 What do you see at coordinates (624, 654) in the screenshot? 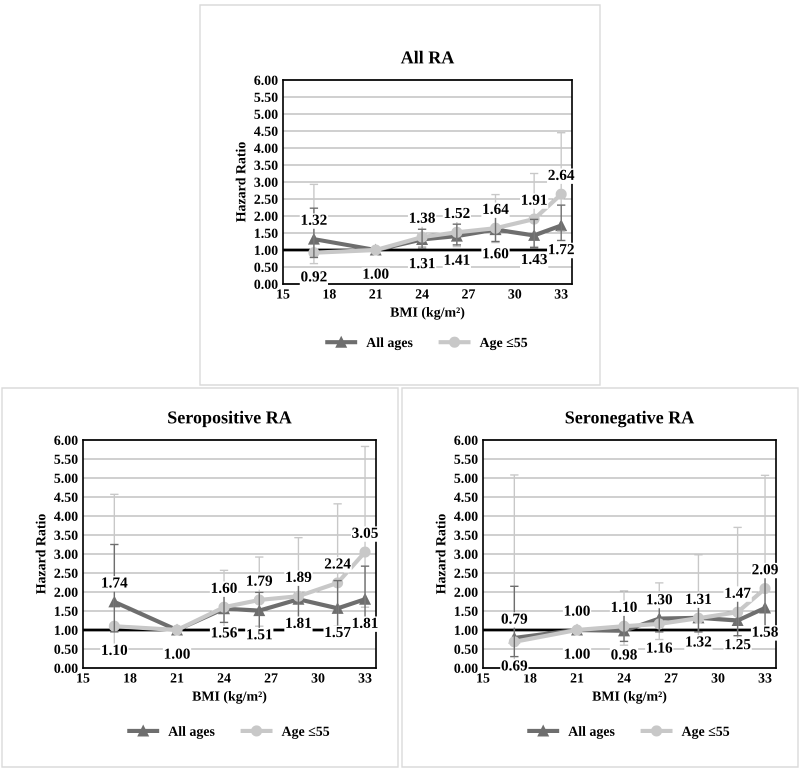
I see `data-label: 0.98` at bounding box center [624, 654].